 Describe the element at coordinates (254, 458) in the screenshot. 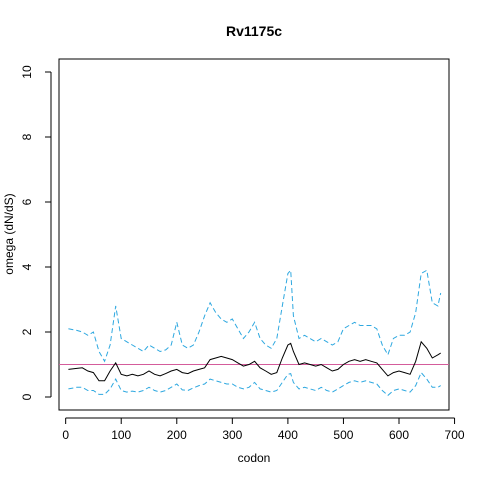

I see `x-axis-label: codon` at that location.